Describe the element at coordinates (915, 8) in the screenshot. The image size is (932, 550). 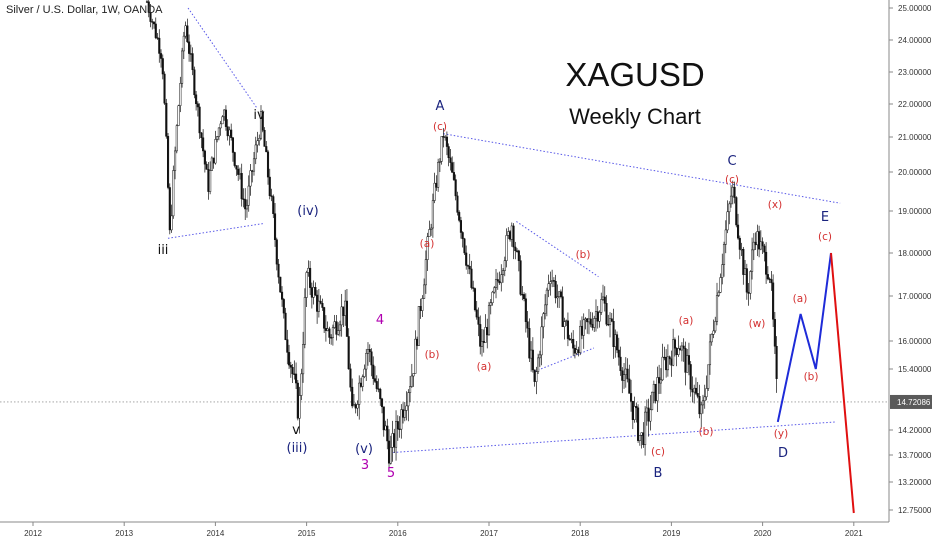
I see `price-tick-0: 25.00000` at that location.